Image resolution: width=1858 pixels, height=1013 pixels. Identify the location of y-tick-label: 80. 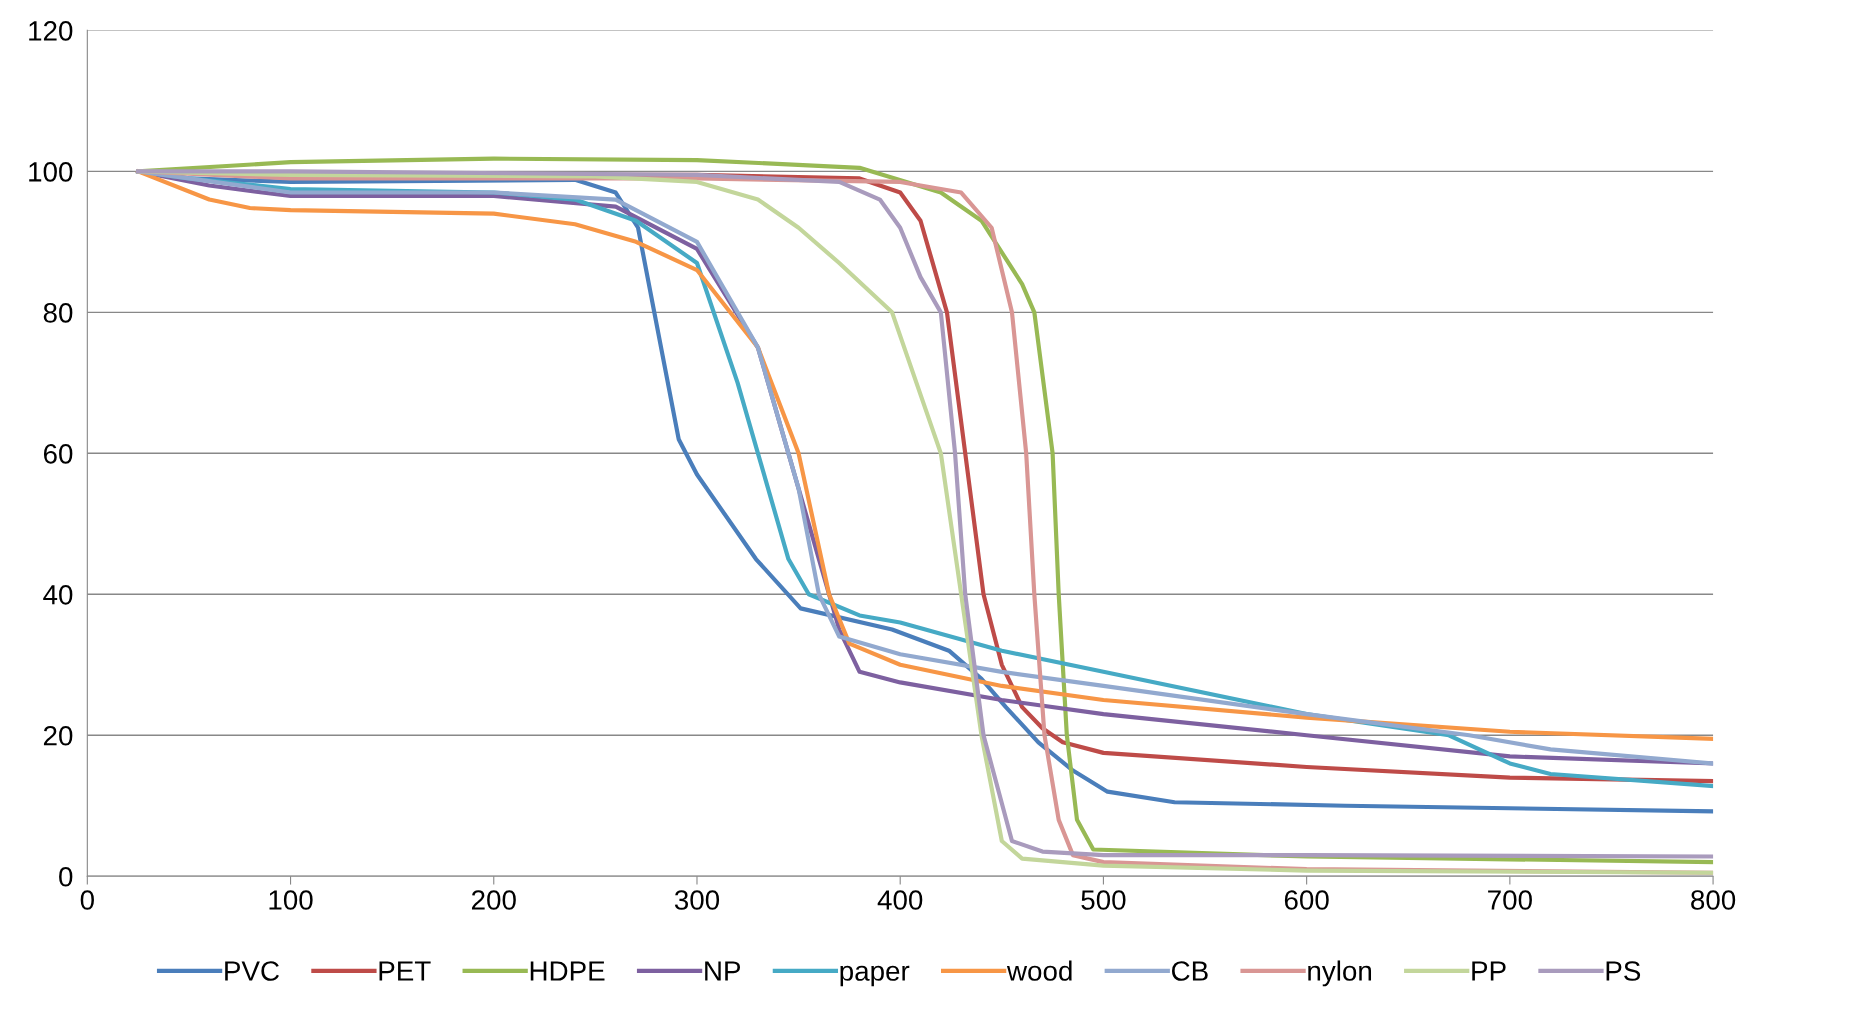
(58, 313).